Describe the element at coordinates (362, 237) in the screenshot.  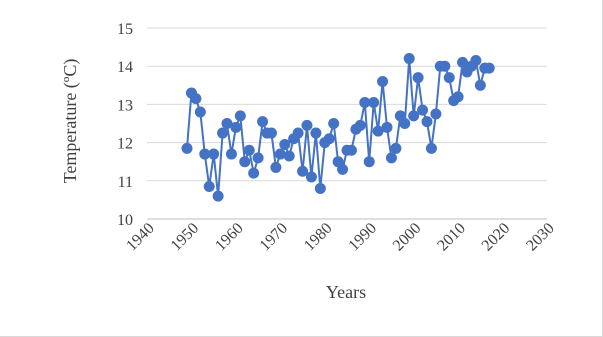
I see `x-tick-label: 1990` at that location.